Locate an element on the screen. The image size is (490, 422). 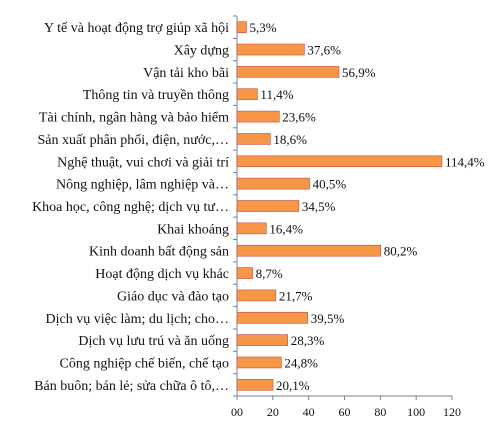
x-tick-label: 100 is located at coordinates (416, 412).